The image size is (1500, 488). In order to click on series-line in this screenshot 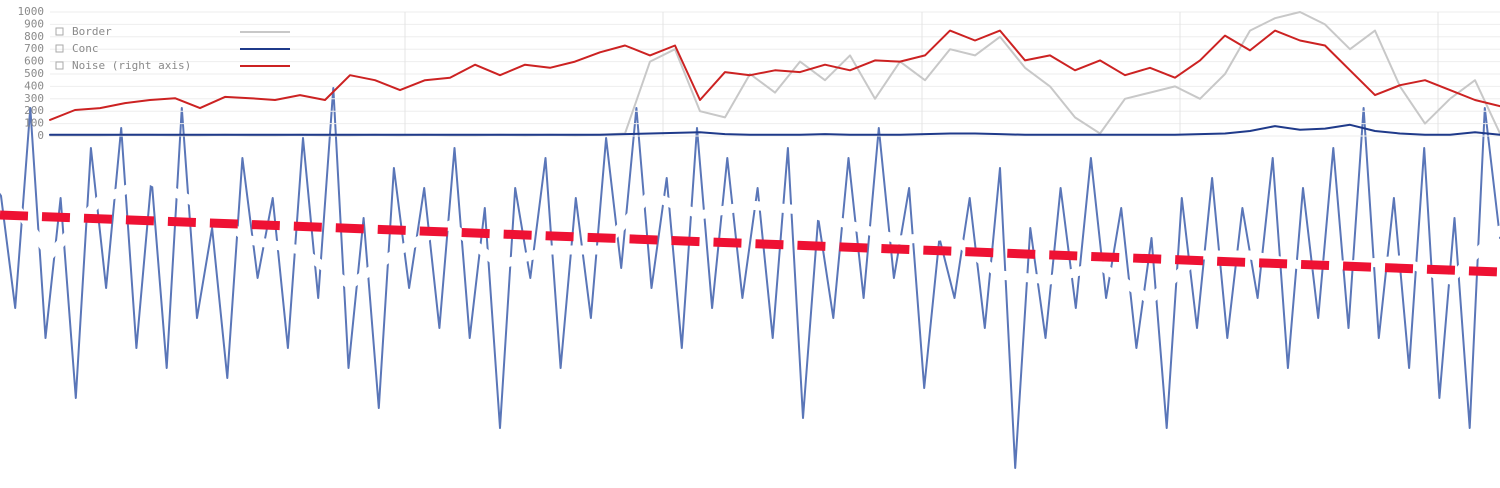, I will do `click(774, 129)`.